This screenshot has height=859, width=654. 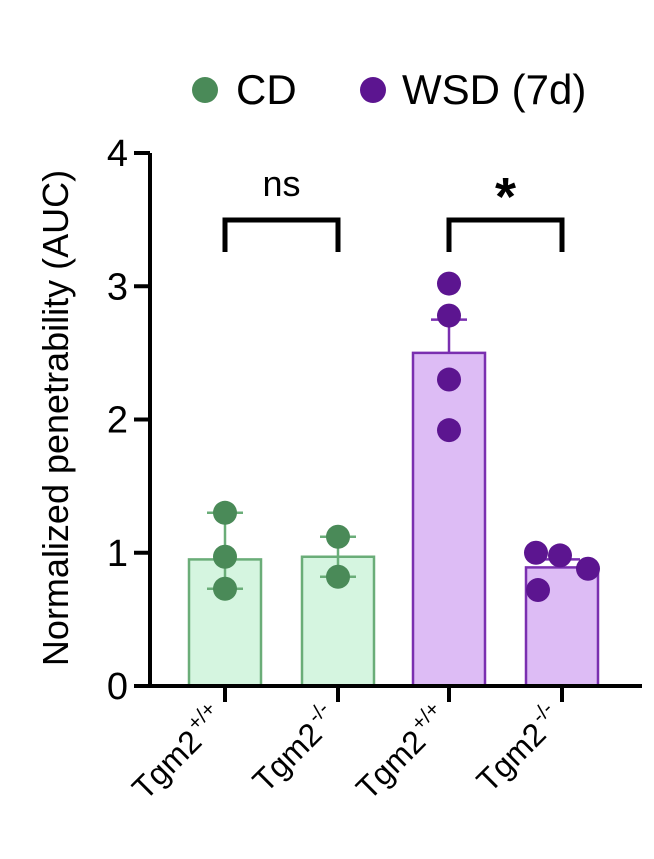 I want to click on y-tick-label: 0, so click(x=117, y=687).